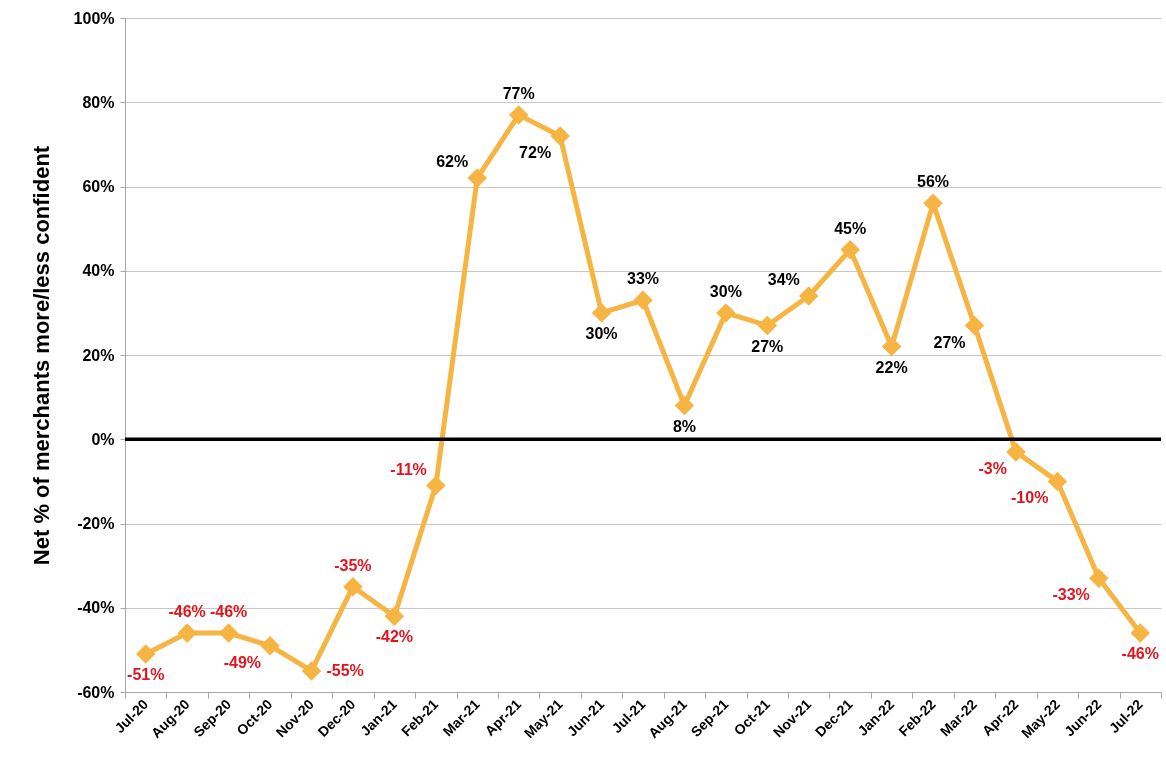 Image resolution: width=1166 pixels, height=772 pixels. What do you see at coordinates (96, 608) in the screenshot?
I see `y-tick-label: -40%` at bounding box center [96, 608].